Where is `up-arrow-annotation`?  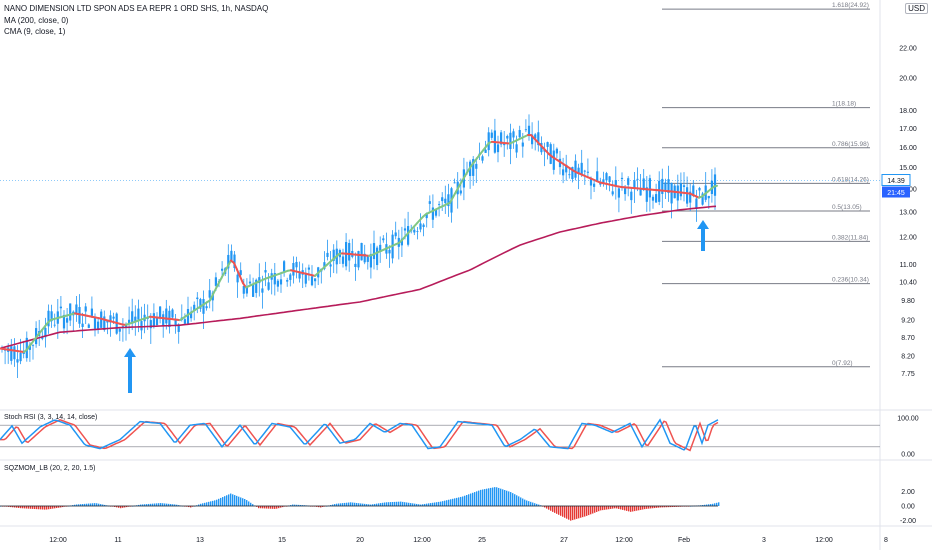
up-arrow-annotation is located at coordinates (703, 235).